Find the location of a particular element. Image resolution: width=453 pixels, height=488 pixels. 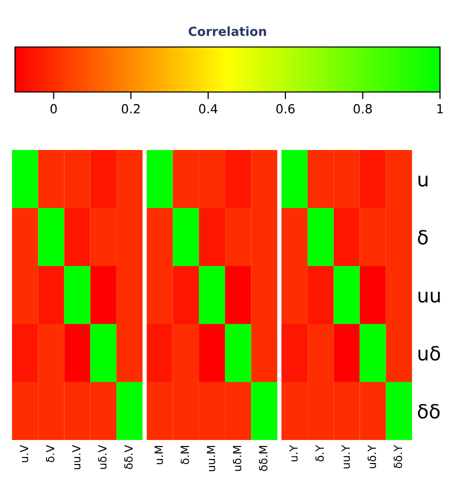

x-tick-label: u.V is located at coordinates (24, 453).